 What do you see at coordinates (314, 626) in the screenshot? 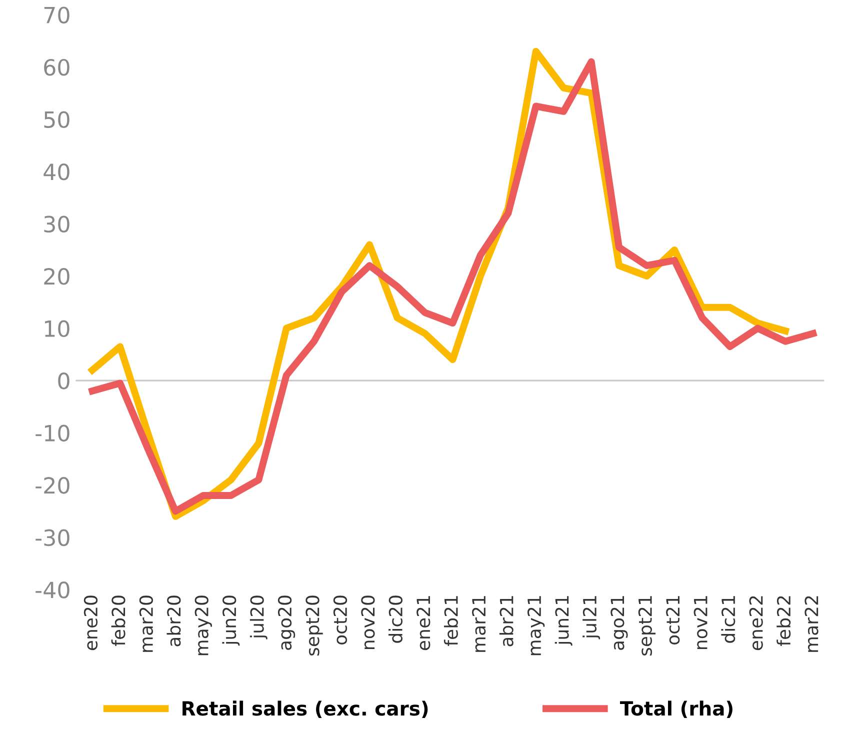
I see `x-tick-label: sept20` at bounding box center [314, 626].